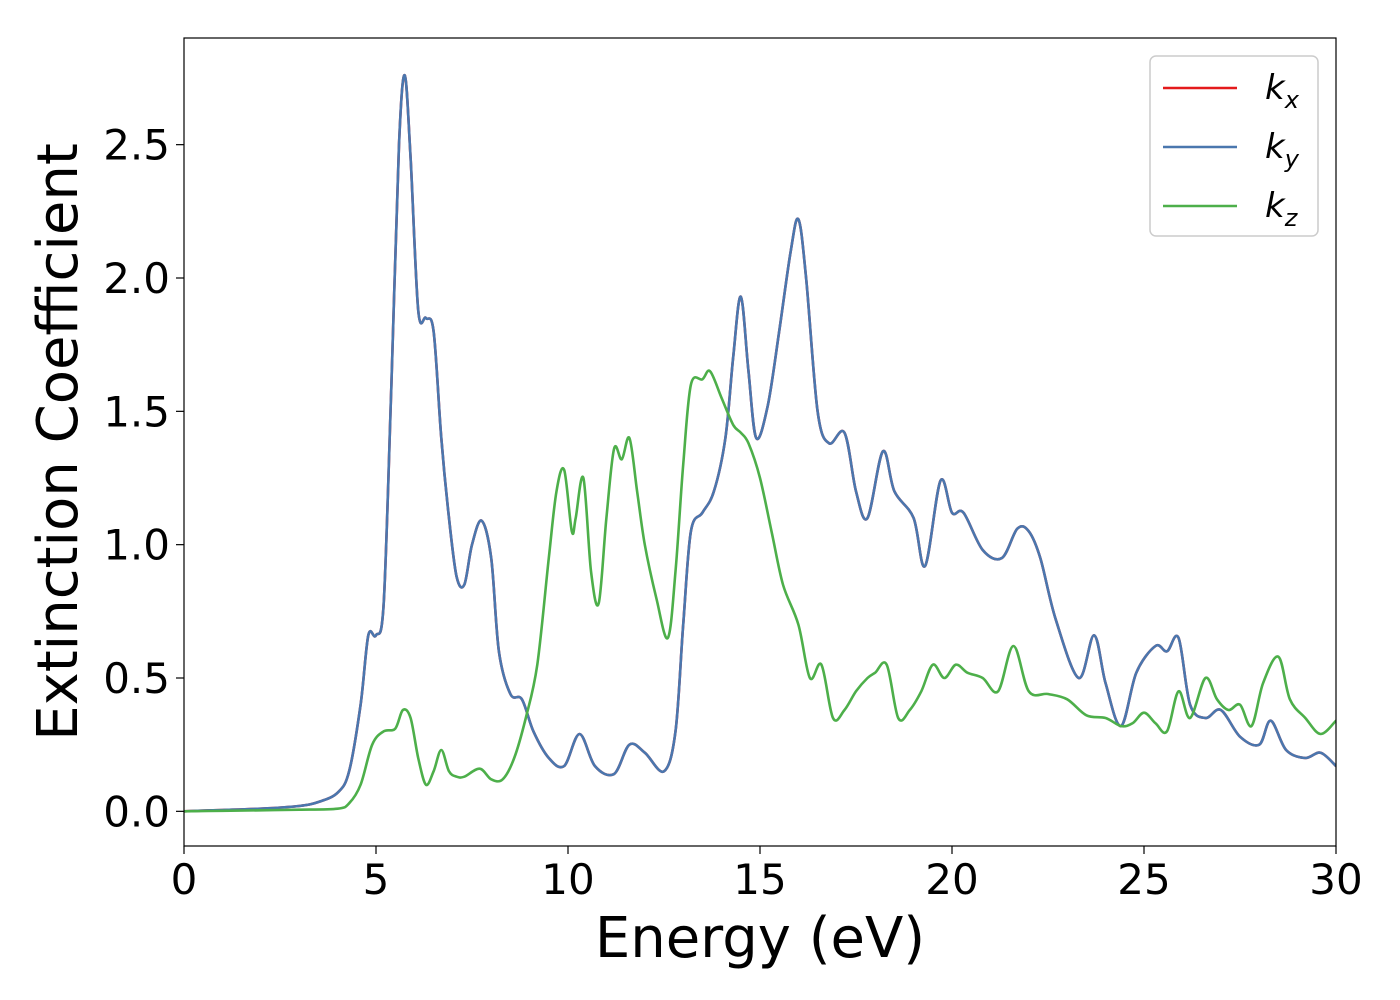 This screenshot has height=1000, width=1400. Describe the element at coordinates (1292, 100) in the screenshot. I see `legend-label-subscript: x` at that location.